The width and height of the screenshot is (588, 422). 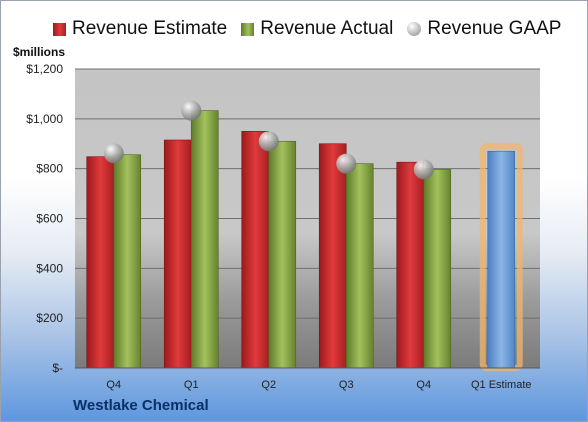 I want to click on legend-item-gaap: Revenue GAAP, so click(x=484, y=29).